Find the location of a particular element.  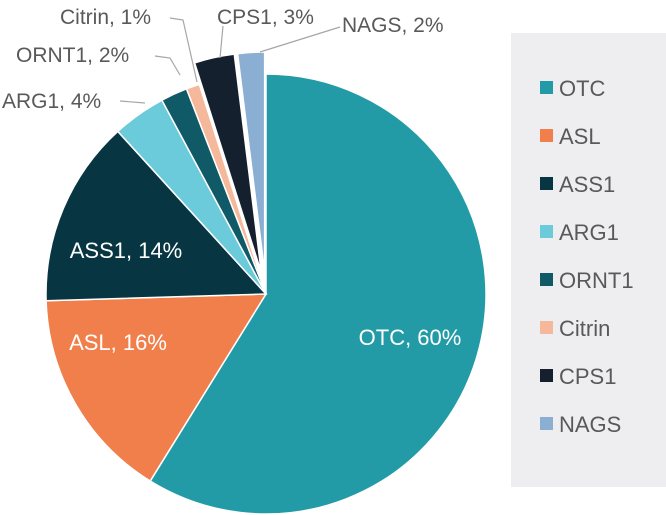

leader-line-citrin is located at coordinates (183, 50).